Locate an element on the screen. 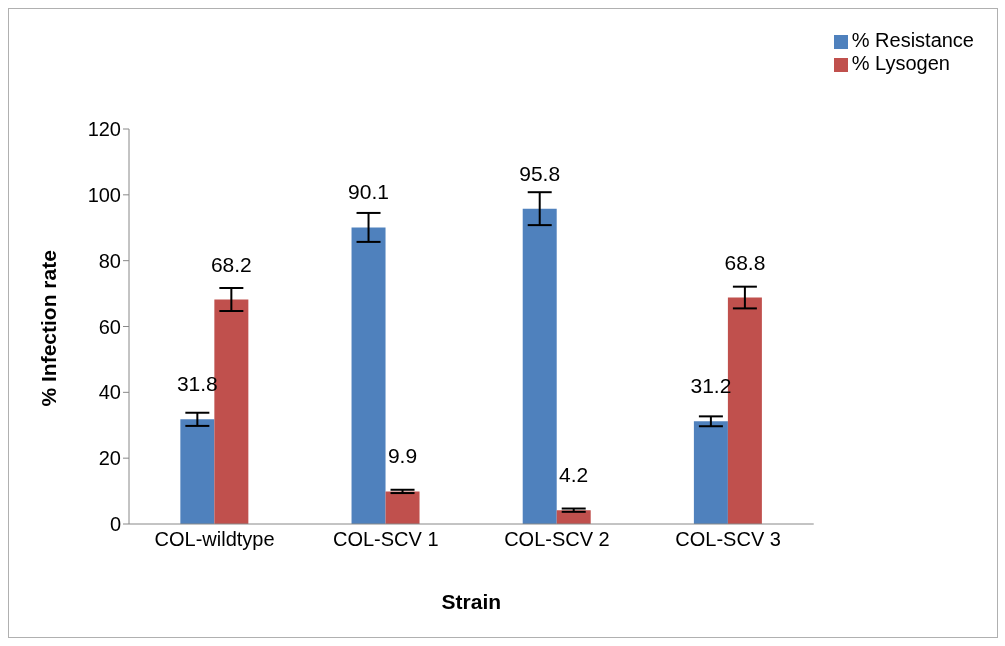 This screenshot has width=1005, height=646. y-tick-label: 100 is located at coordinates (104, 194).